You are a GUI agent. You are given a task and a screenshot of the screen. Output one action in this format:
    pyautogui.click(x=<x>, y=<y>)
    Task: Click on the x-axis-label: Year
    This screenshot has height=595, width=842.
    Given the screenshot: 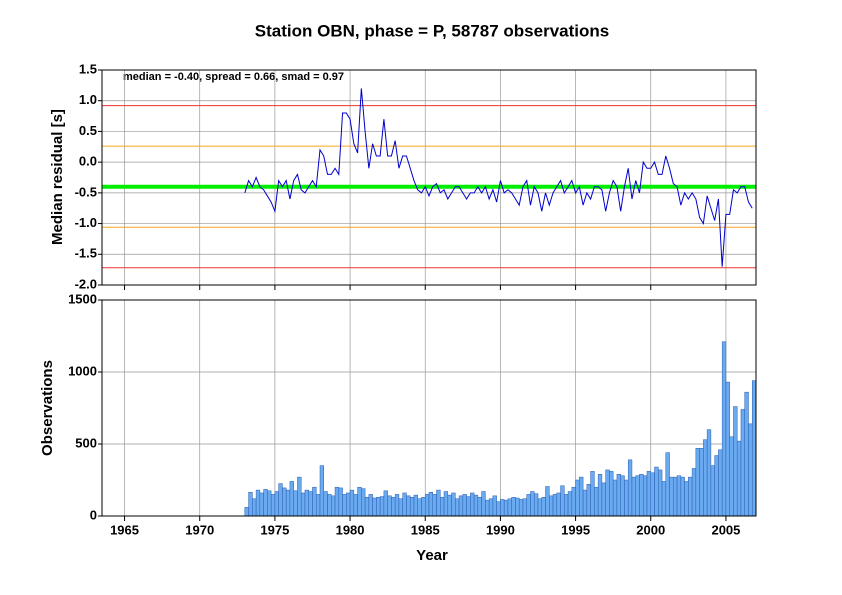 What is the action you would take?
    pyautogui.click(x=432, y=555)
    